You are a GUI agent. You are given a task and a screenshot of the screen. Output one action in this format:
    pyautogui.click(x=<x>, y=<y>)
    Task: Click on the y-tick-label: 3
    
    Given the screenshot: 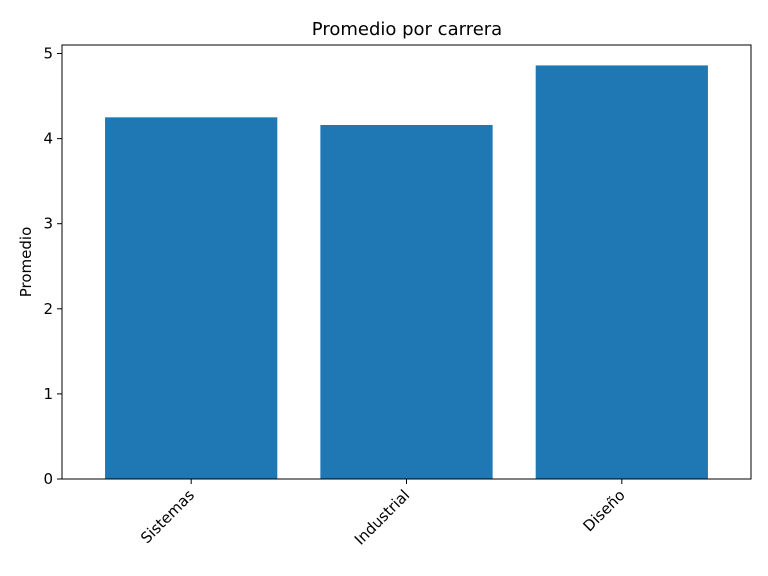 What is the action you would take?
    pyautogui.click(x=48, y=224)
    